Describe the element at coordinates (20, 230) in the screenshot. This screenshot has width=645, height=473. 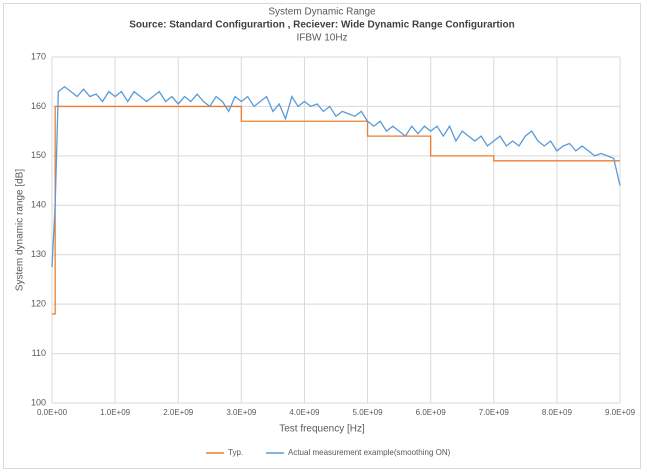
I see `y-axis-label: System dynamic range [dB]` at that location.